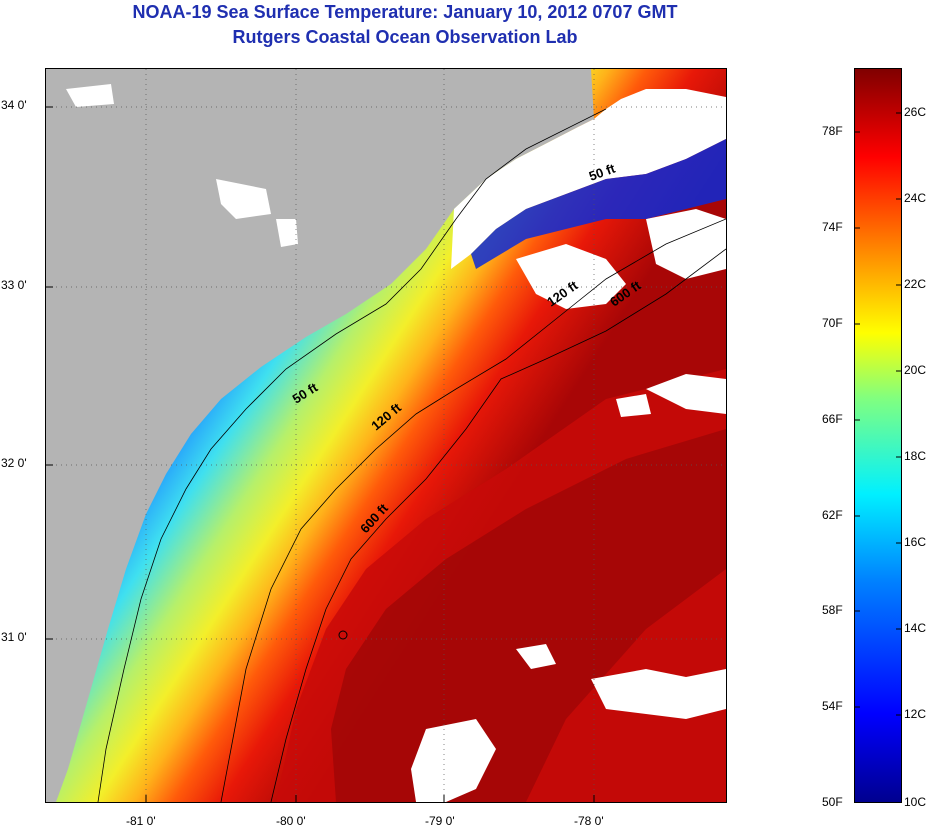 Image resolution: width=936 pixels, height=832 pixels. I want to click on cbar-c-14: 14C, so click(915, 628).